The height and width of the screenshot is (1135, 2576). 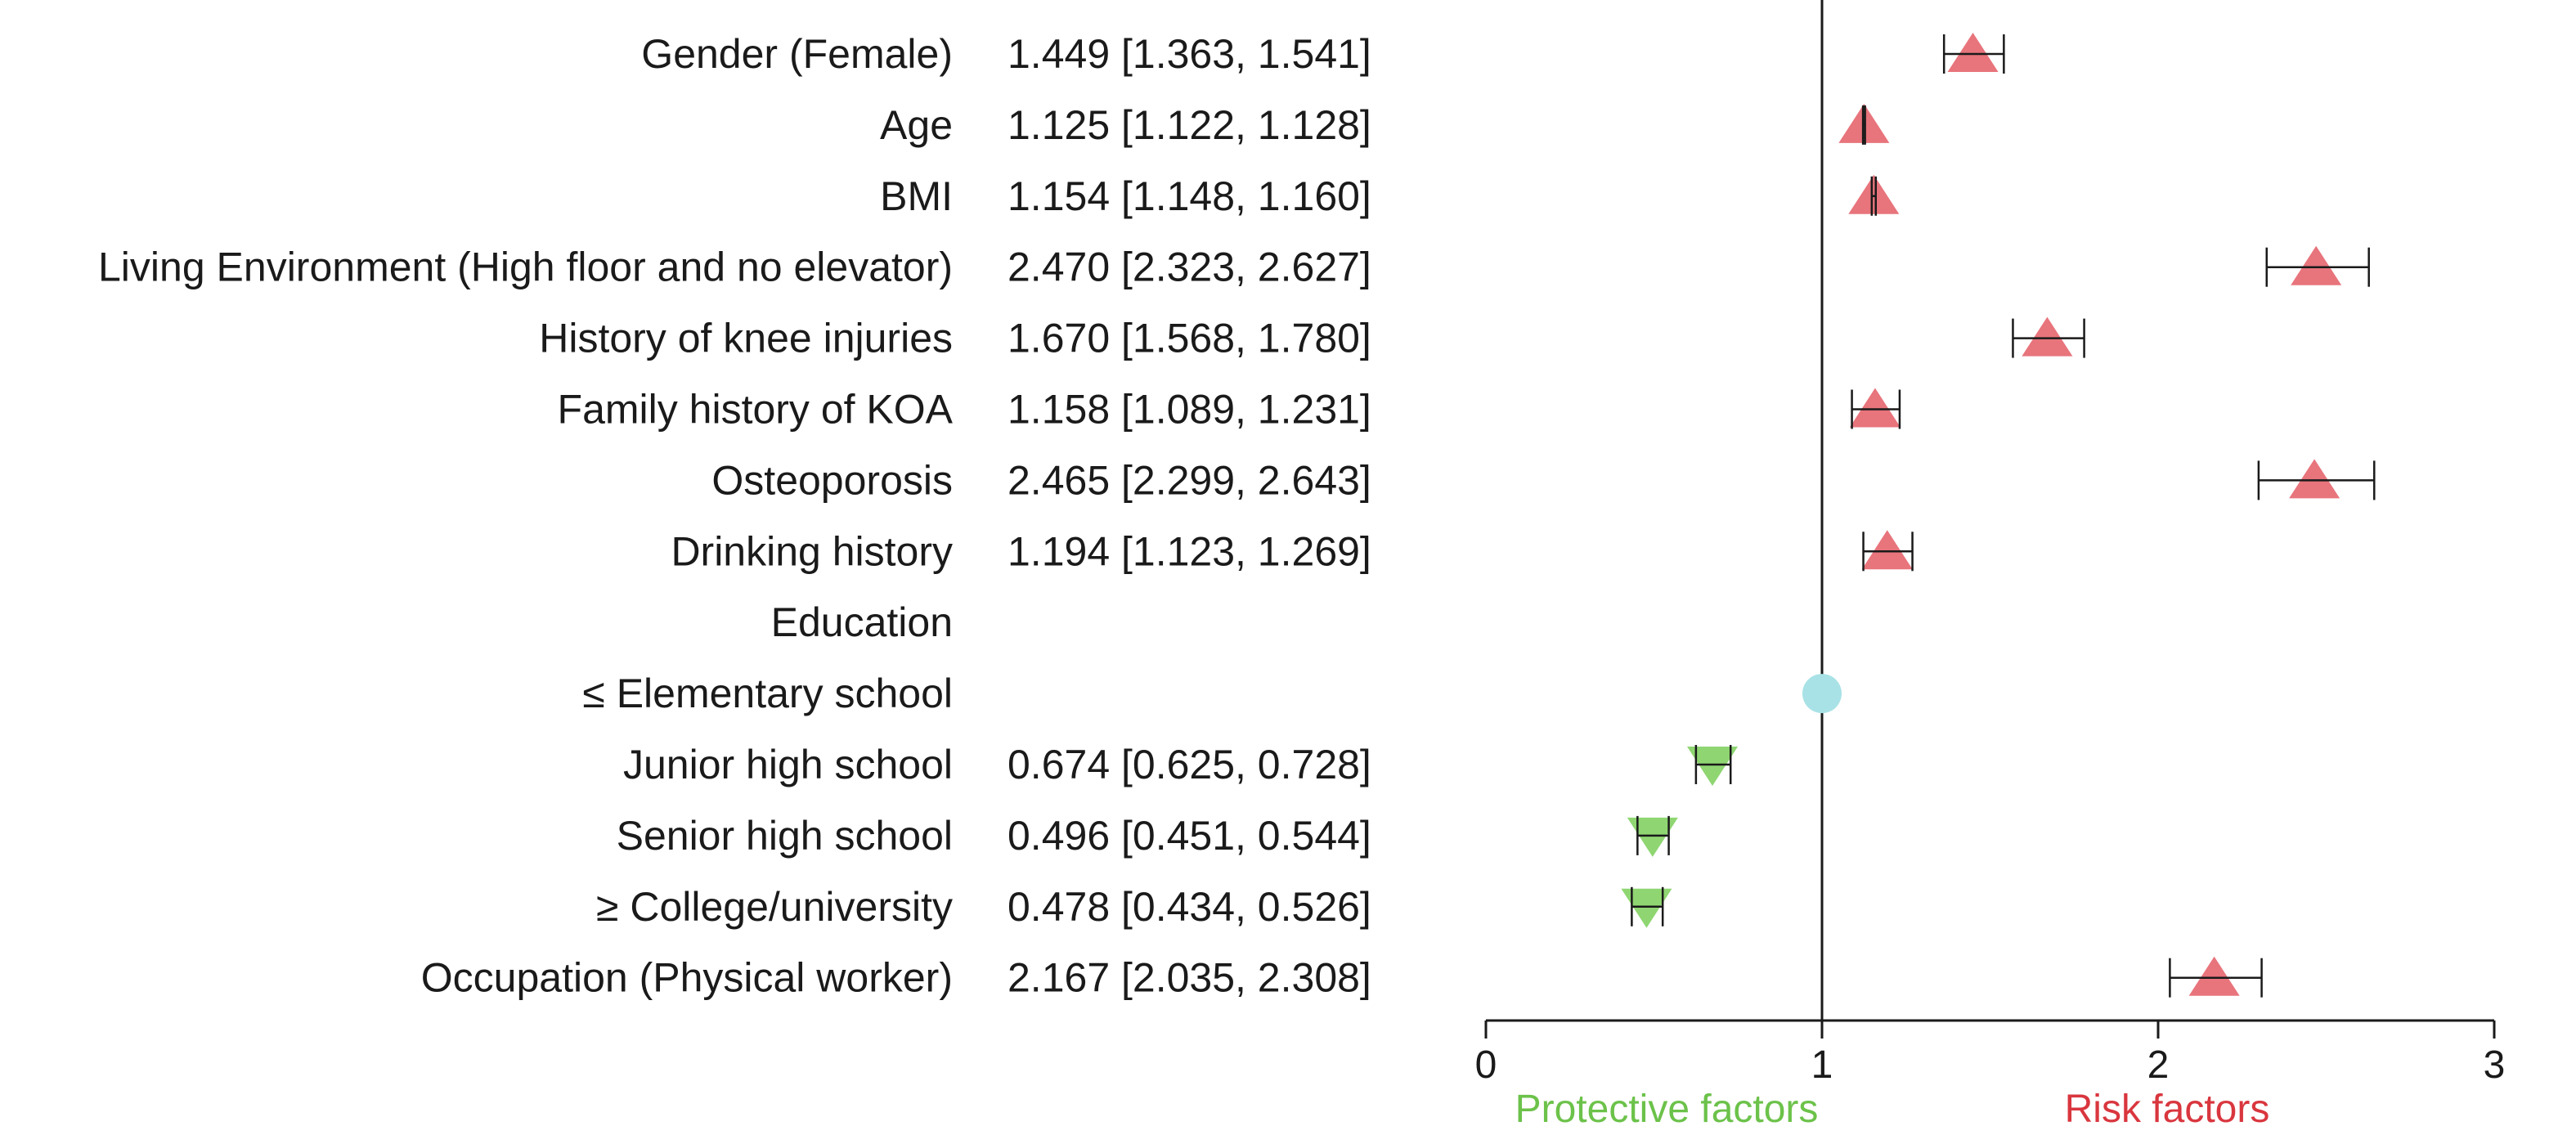 I want to click on row-value: 1.125 [1.122, 1.128], so click(x=1189, y=125).